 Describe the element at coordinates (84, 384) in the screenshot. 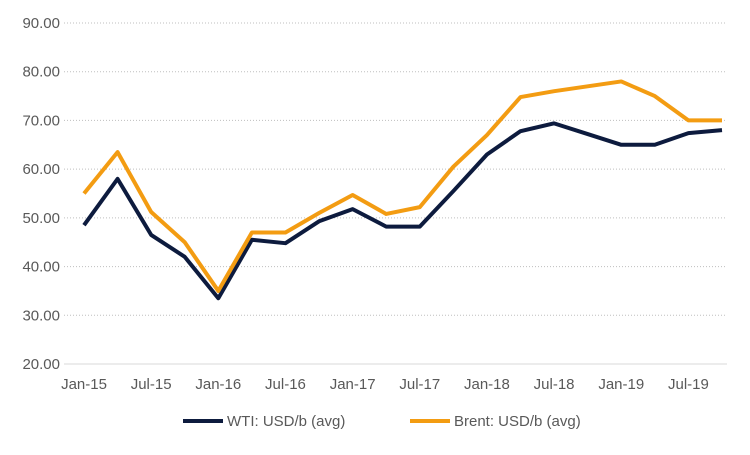

I see `x-tick-label: Jan-15` at that location.